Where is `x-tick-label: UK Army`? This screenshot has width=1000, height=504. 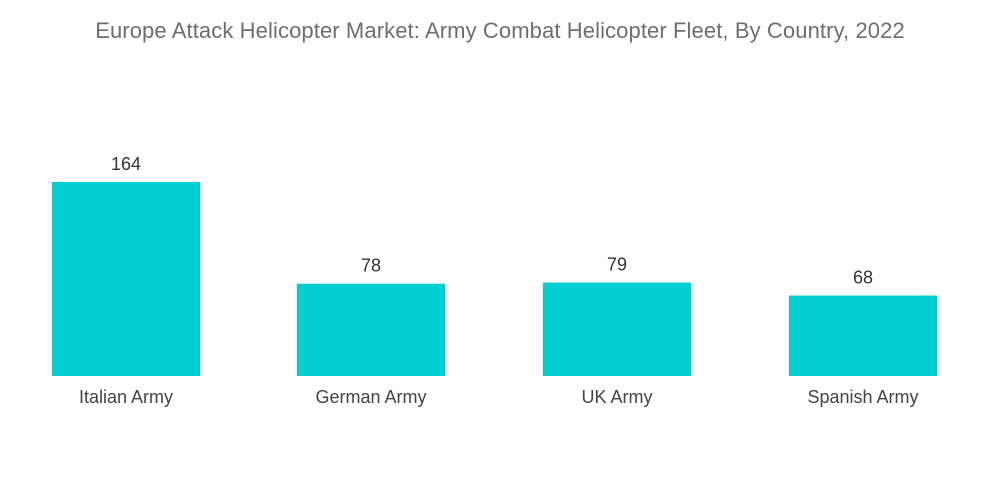 x-tick-label: UK Army is located at coordinates (616, 397).